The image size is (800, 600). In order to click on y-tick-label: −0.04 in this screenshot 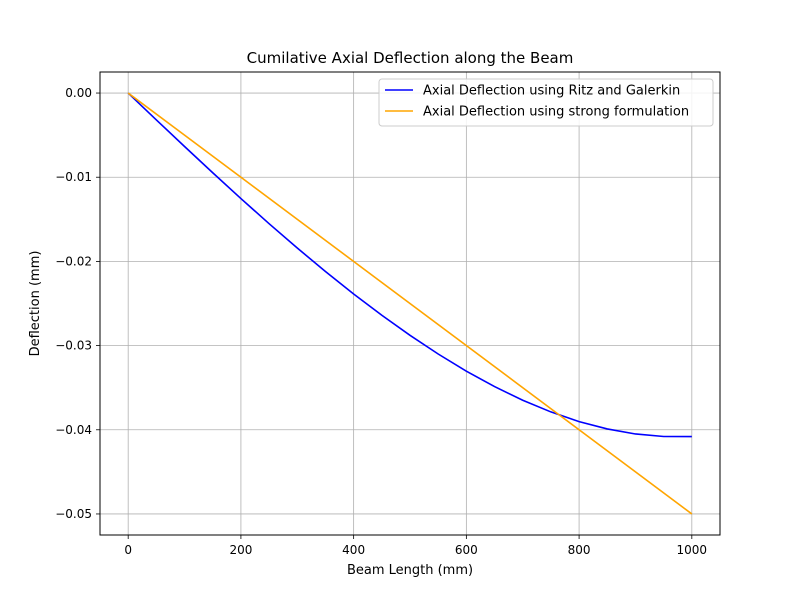, I will do `click(73, 430)`.